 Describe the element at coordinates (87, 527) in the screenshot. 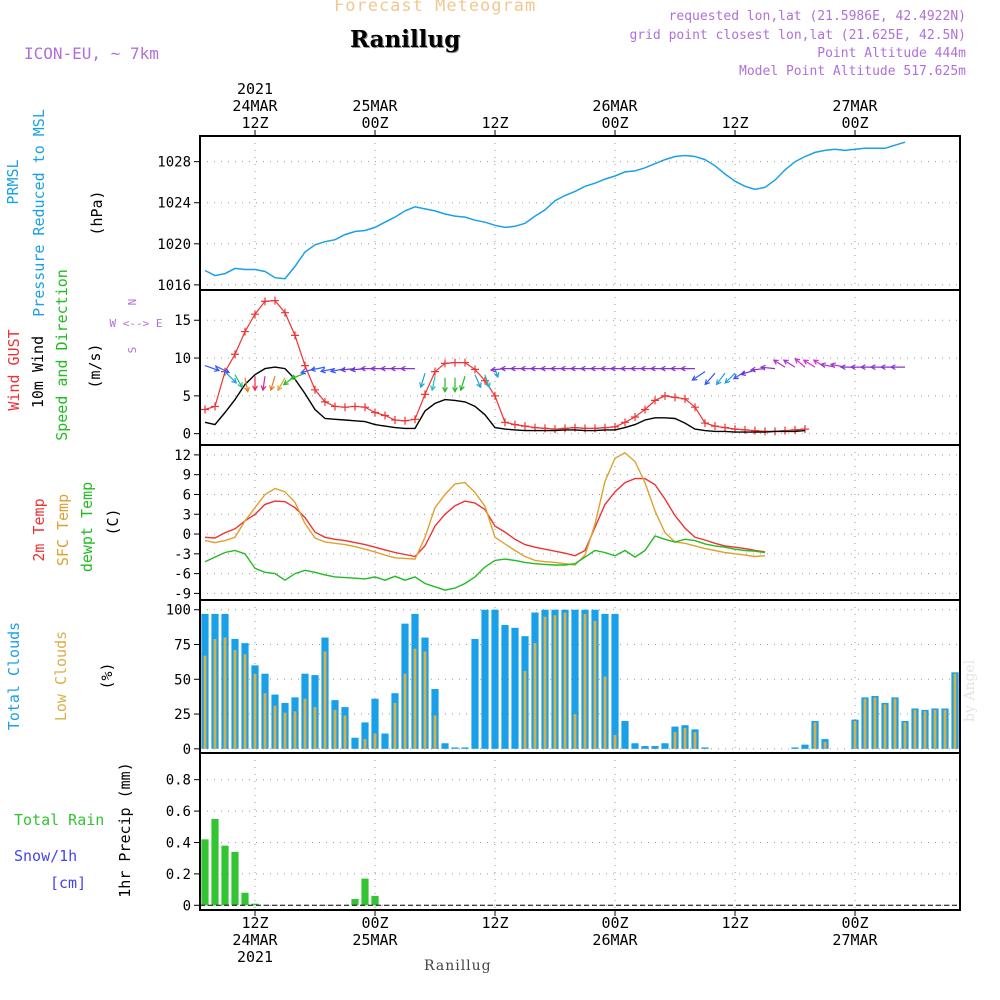

I see `panel-label-dewpoint: dewpt Temp` at that location.